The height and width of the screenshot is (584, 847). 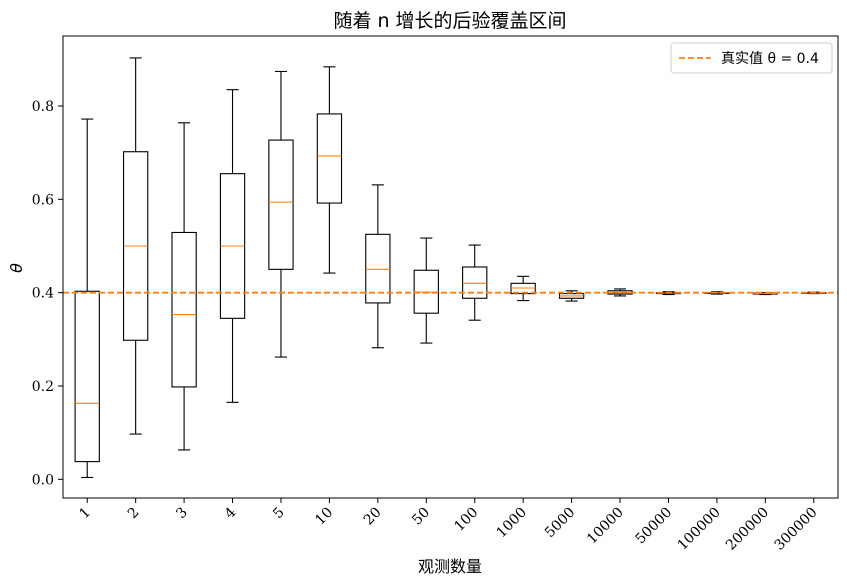 I want to click on x-tick-label: 100000, so click(x=699, y=529).